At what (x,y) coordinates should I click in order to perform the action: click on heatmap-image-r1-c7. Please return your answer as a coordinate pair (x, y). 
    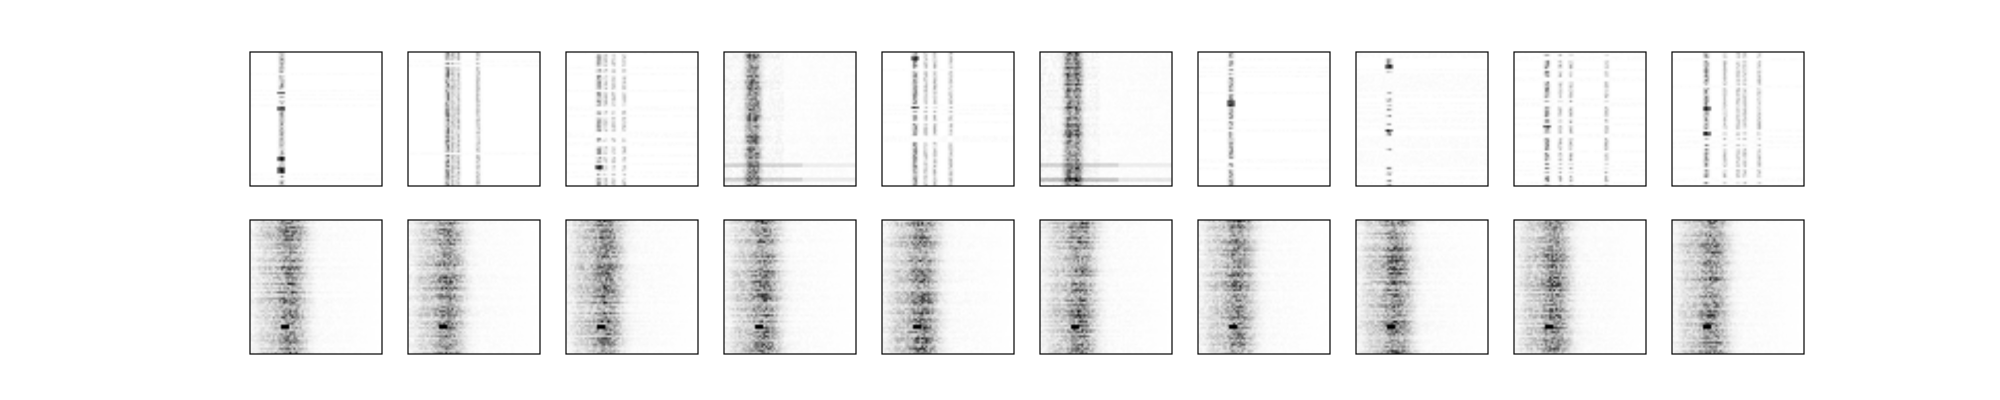
    Looking at the image, I should click on (1264, 119).